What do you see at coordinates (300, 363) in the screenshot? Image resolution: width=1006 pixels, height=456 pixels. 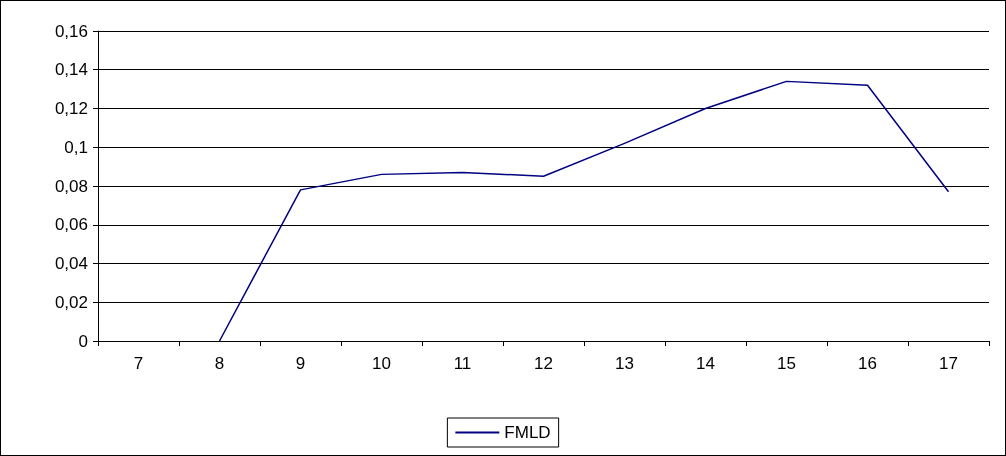 I see `x-tick-label: 9` at bounding box center [300, 363].